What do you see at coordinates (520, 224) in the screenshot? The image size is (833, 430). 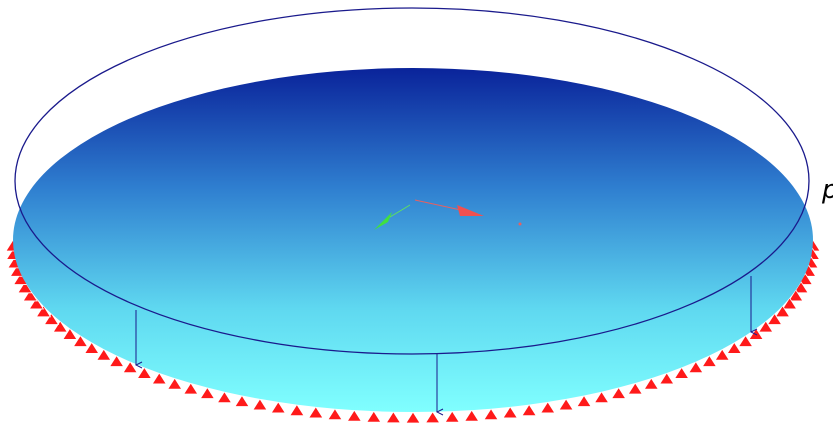 I see `axis-z` at bounding box center [520, 224].